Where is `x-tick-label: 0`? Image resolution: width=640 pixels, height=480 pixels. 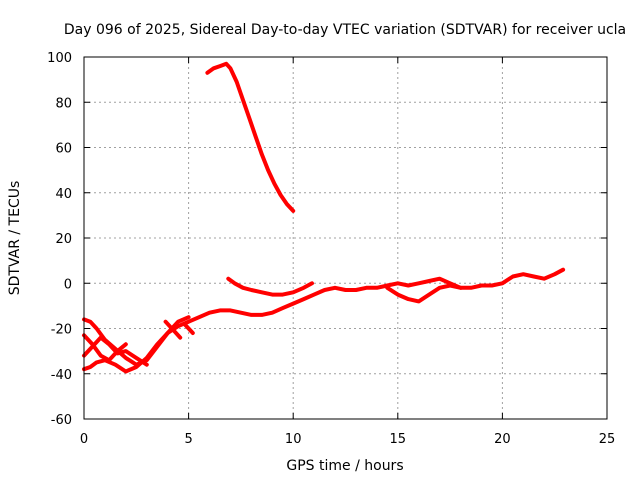
x-tick-label: 0 is located at coordinates (84, 439).